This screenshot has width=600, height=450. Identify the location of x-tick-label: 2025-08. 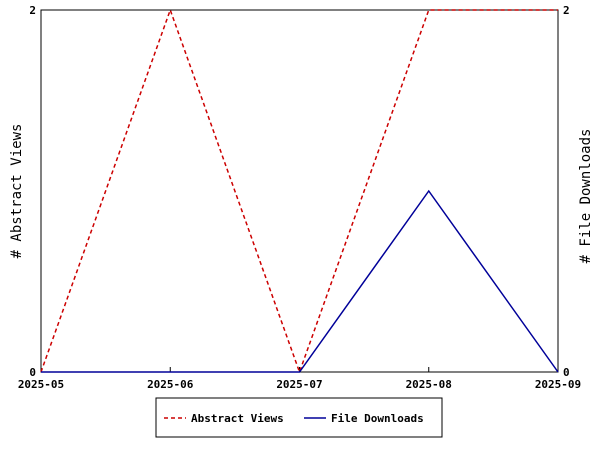
(429, 384).